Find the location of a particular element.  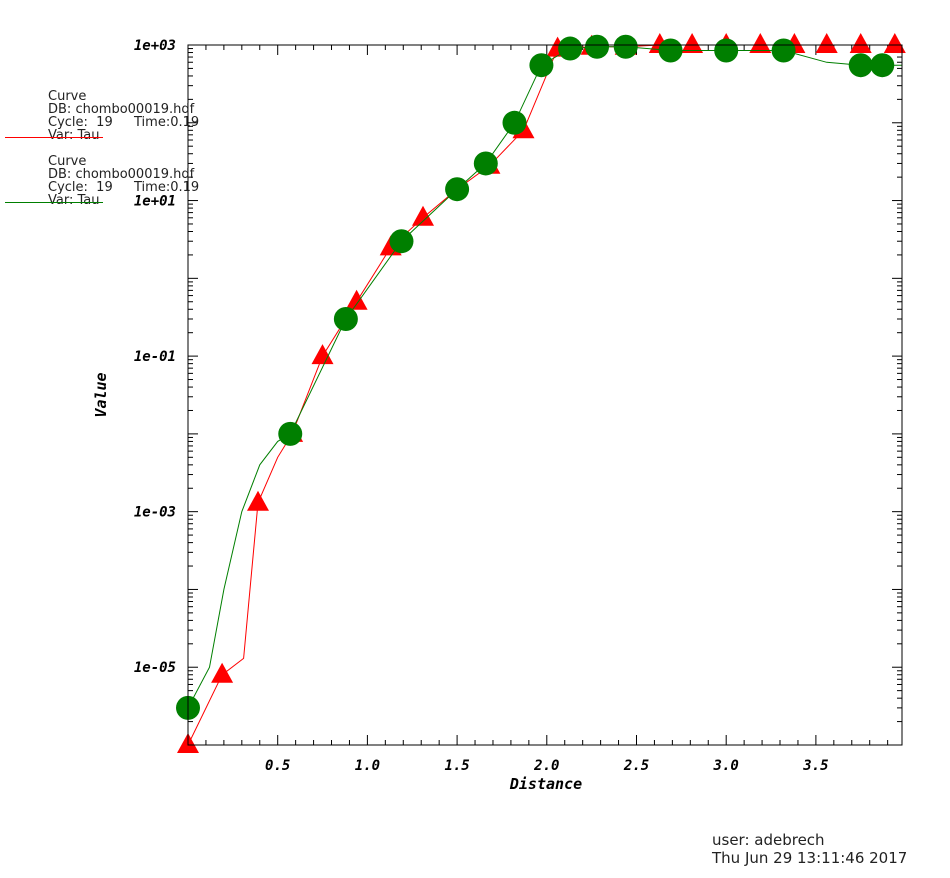

footer-user: user: adebrech is located at coordinates (768, 840).